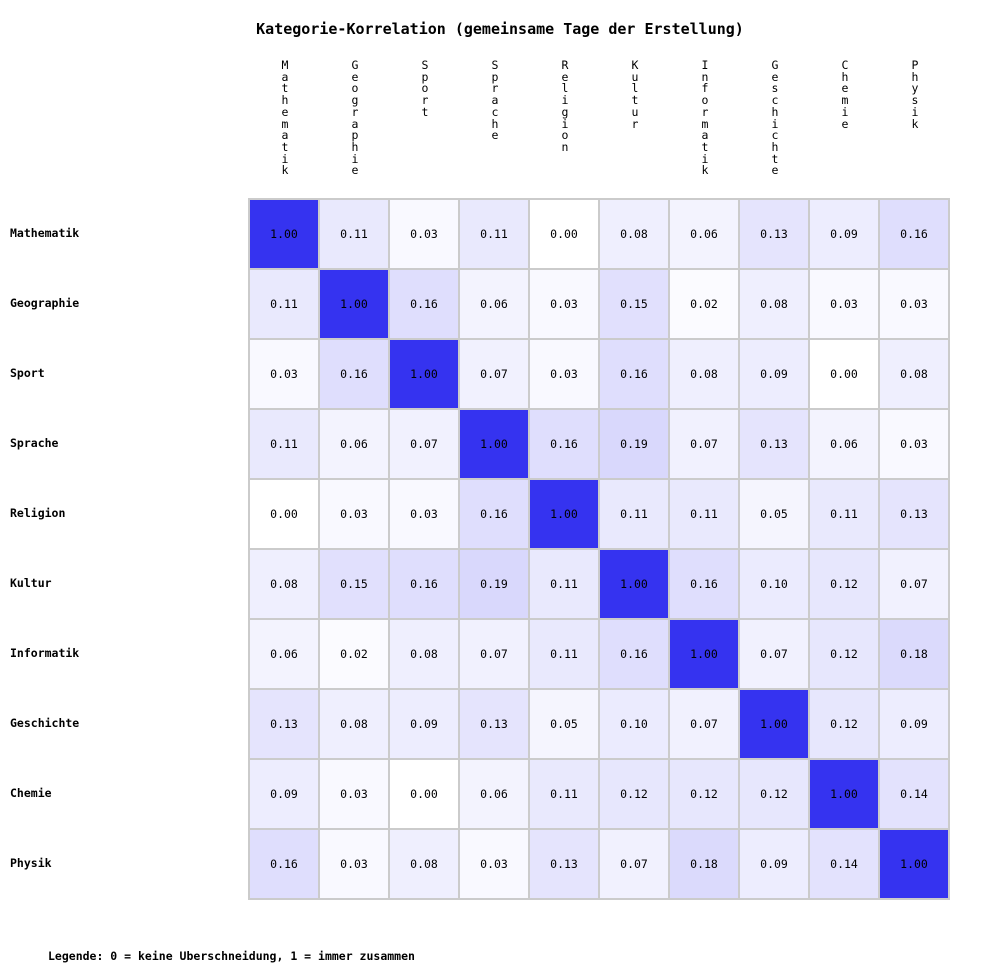 This screenshot has width=1000, height=980. I want to click on col-header-mathematik: M a t h e m a t i k, so click(285, 118).